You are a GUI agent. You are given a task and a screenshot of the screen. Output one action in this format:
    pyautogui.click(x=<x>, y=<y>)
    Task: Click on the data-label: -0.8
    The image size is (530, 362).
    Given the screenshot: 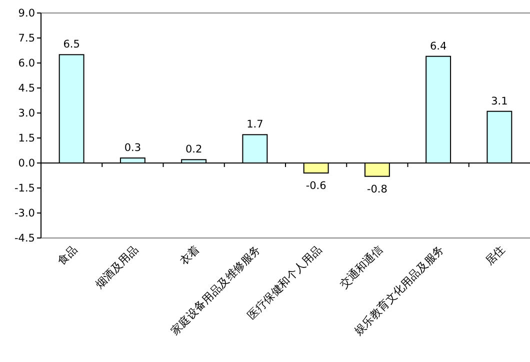 What is the action you would take?
    pyautogui.click(x=377, y=189)
    